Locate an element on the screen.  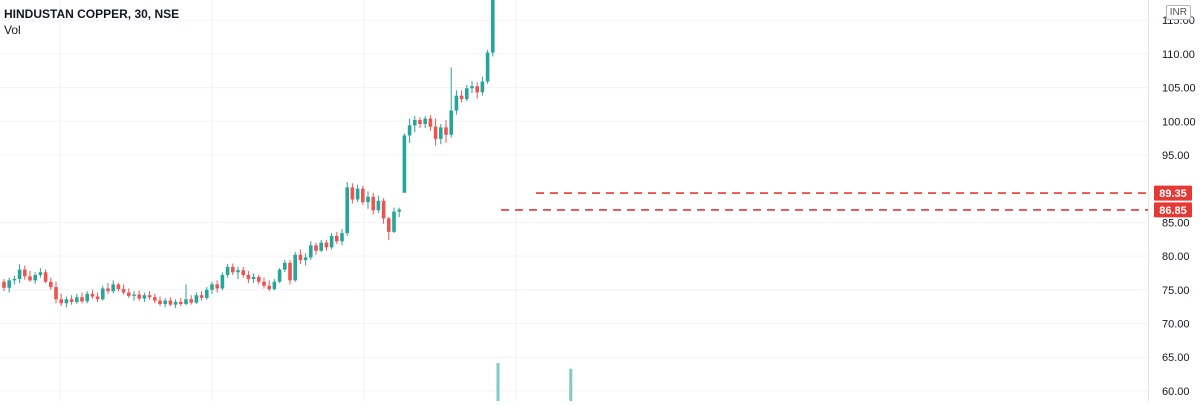
price-tick-label: 60.00 is located at coordinates (1176, 392).